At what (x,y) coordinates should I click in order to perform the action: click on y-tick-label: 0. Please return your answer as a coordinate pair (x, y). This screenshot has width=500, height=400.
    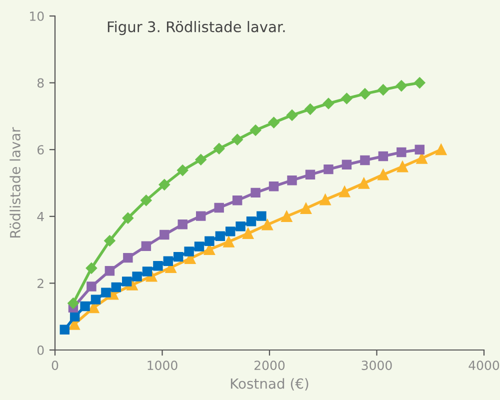
    Looking at the image, I should click on (40, 350).